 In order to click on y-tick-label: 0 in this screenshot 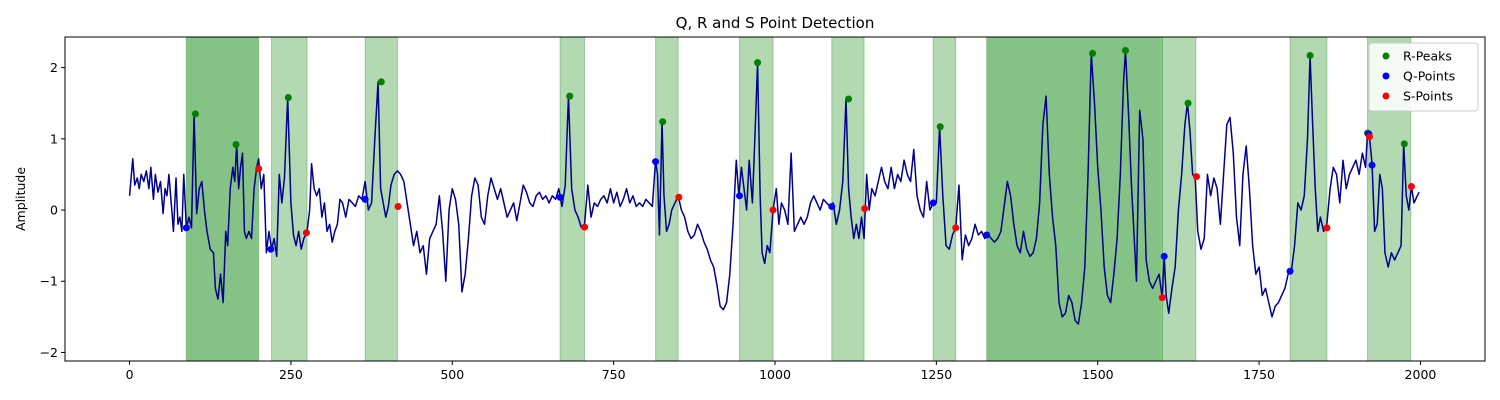, I will do `click(54, 210)`.